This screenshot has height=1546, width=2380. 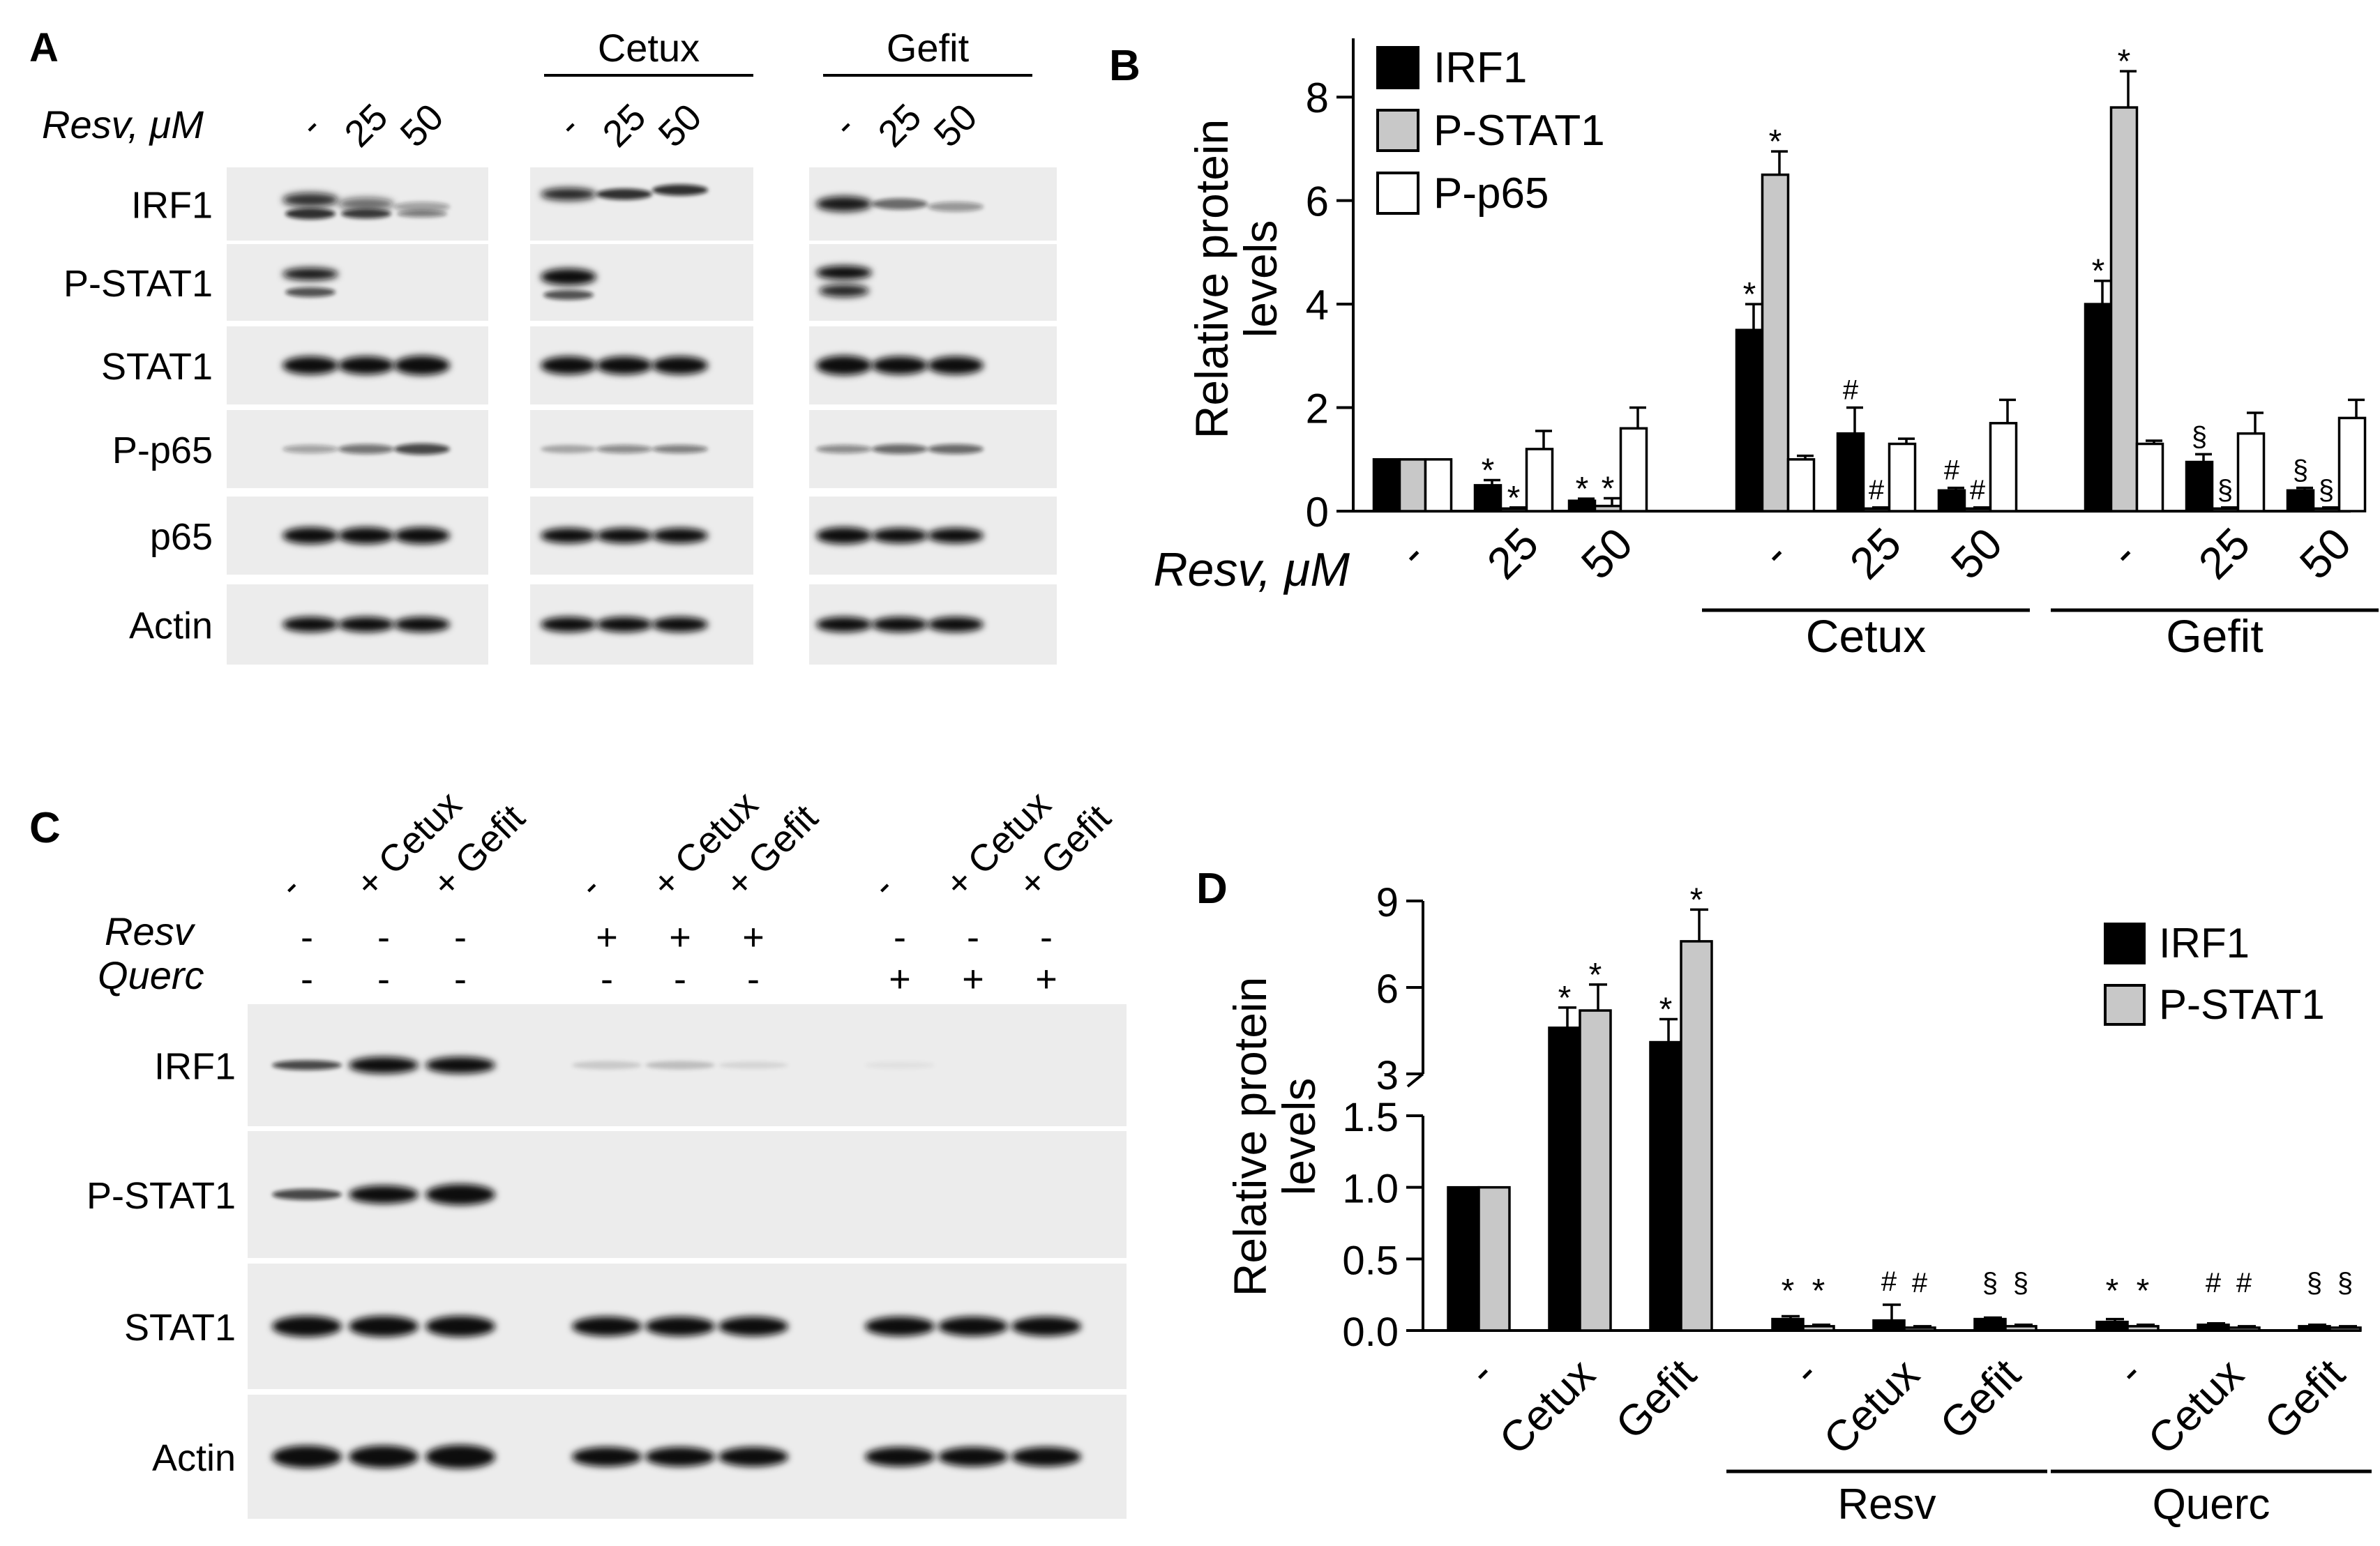 What do you see at coordinates (1370, 1117) in the screenshot?
I see `y-tick-label: 1.5` at bounding box center [1370, 1117].